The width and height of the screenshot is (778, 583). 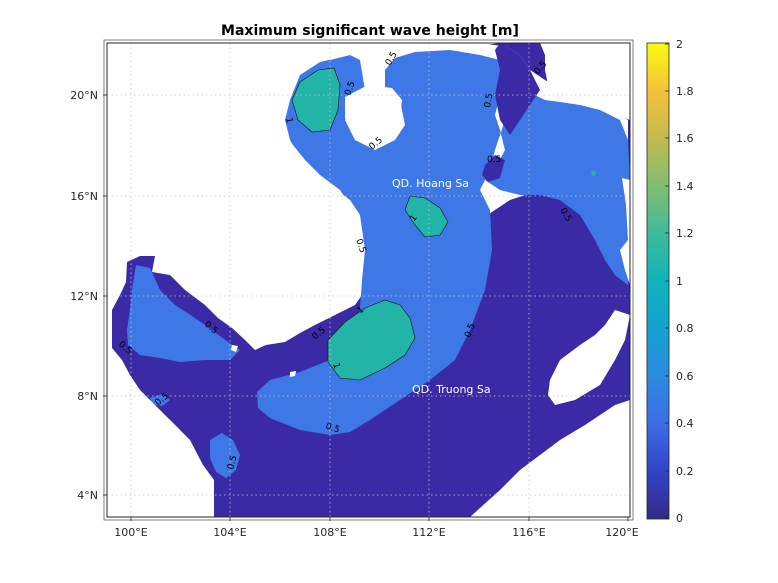 I want to click on wave-zone-high-tonkin, so click(x=316, y=100).